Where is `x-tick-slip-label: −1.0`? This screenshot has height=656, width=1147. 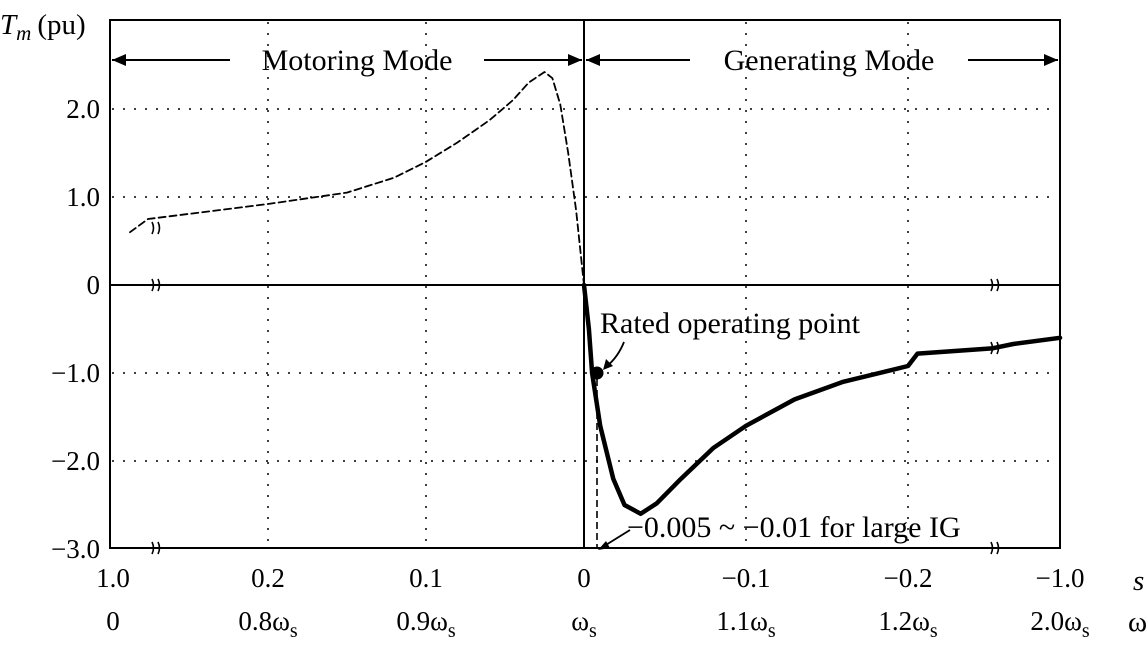
x-tick-slip-label: −1.0 is located at coordinates (1060, 578).